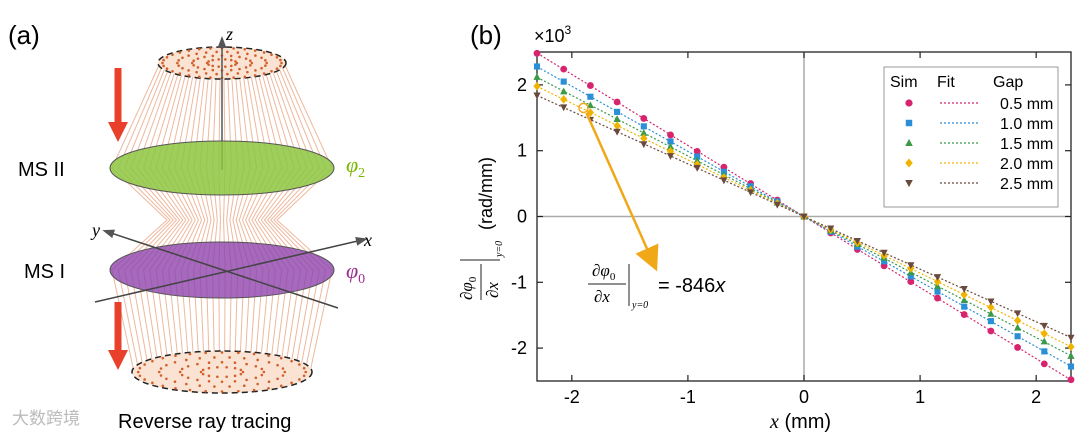 The height and width of the screenshot is (438, 1080). What do you see at coordinates (118, 132) in the screenshot?
I see `down-arrow-top-head` at bounding box center [118, 132].